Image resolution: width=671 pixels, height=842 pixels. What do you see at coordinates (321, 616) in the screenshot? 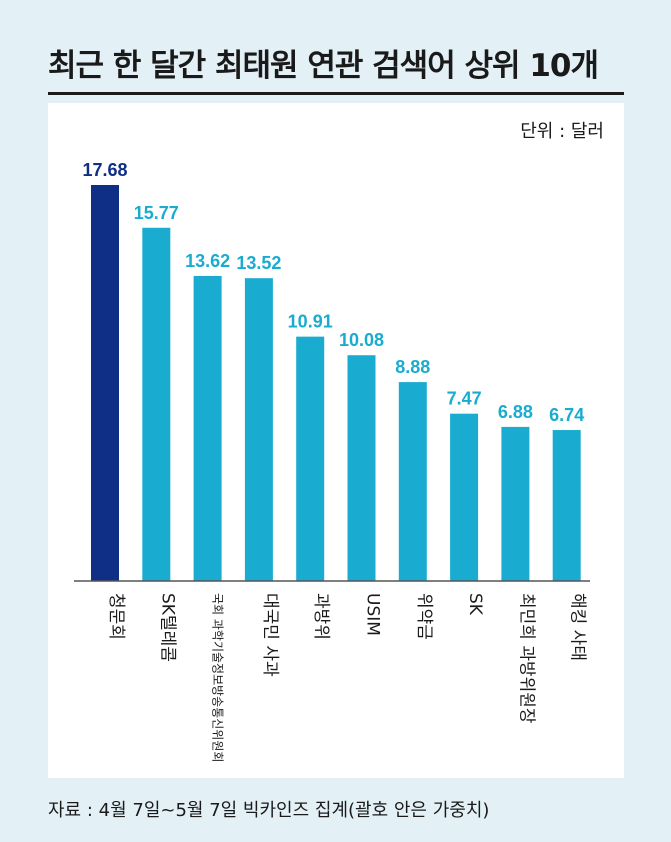
I see `category-label-4: 과방위` at bounding box center [321, 616].